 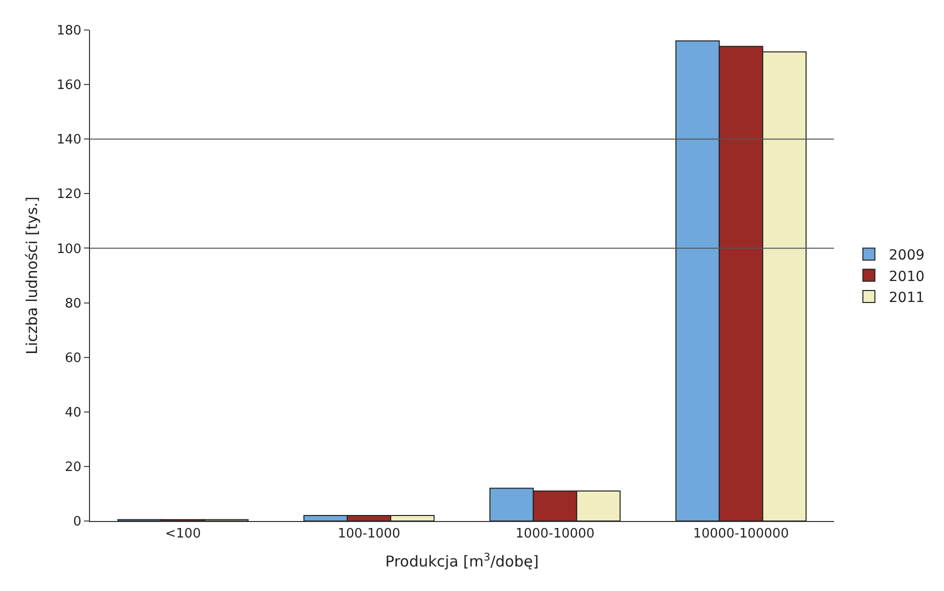 What do you see at coordinates (369, 534) in the screenshot?
I see `x-tick-label: 100-1000` at bounding box center [369, 534].